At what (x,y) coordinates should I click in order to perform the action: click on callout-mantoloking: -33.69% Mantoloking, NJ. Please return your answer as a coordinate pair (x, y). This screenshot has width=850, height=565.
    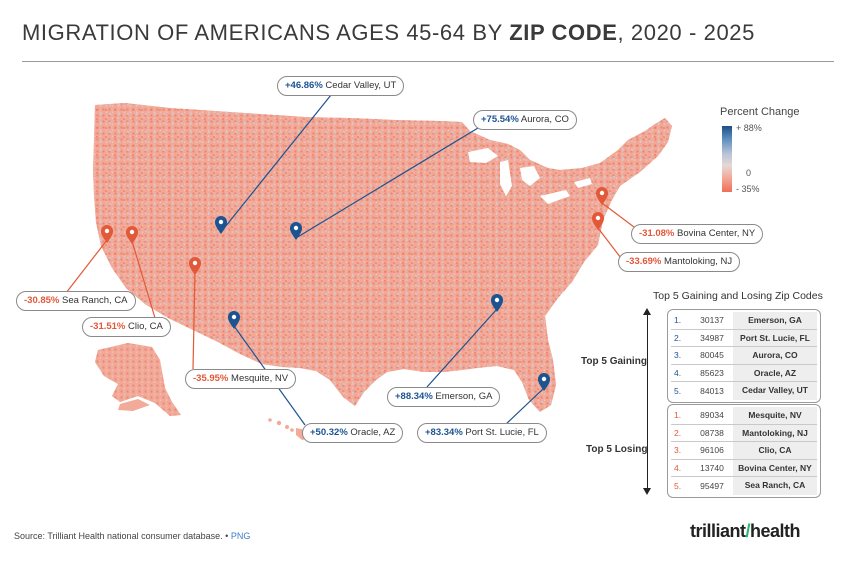
    Looking at the image, I should click on (679, 262).